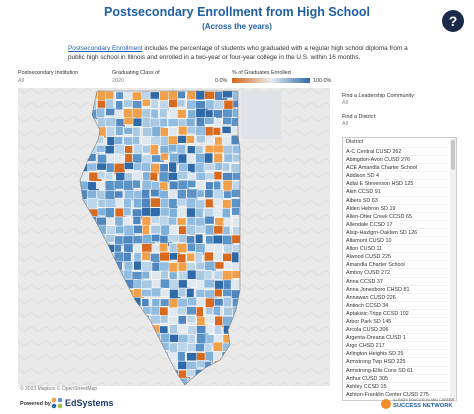  I want to click on list-item: A-C Central CUSD 262, so click(395, 151).